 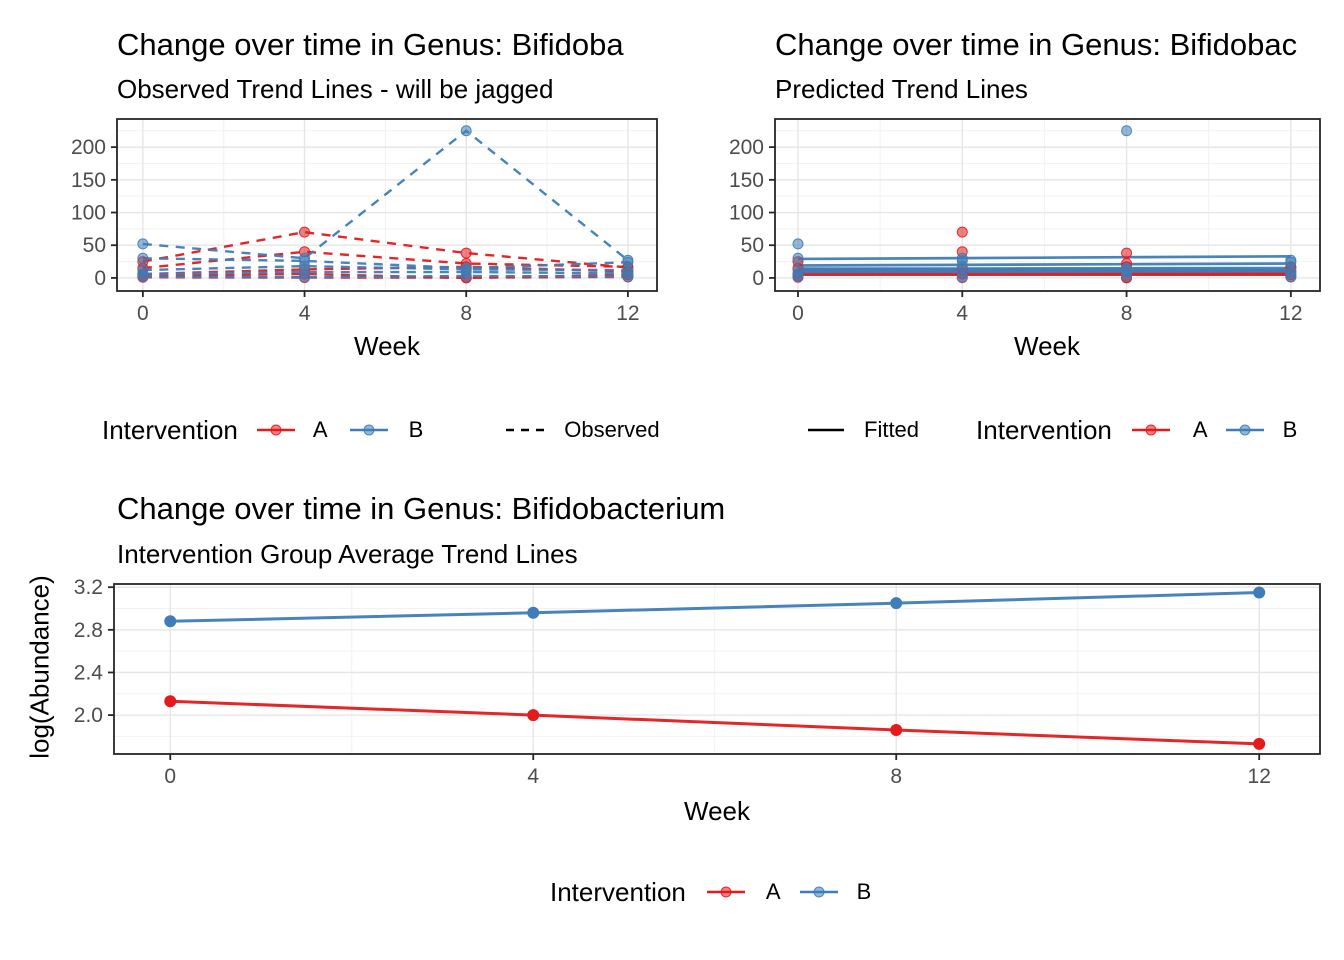 What do you see at coordinates (416, 429) in the screenshot?
I see `observed-legend-label-b: B` at bounding box center [416, 429].